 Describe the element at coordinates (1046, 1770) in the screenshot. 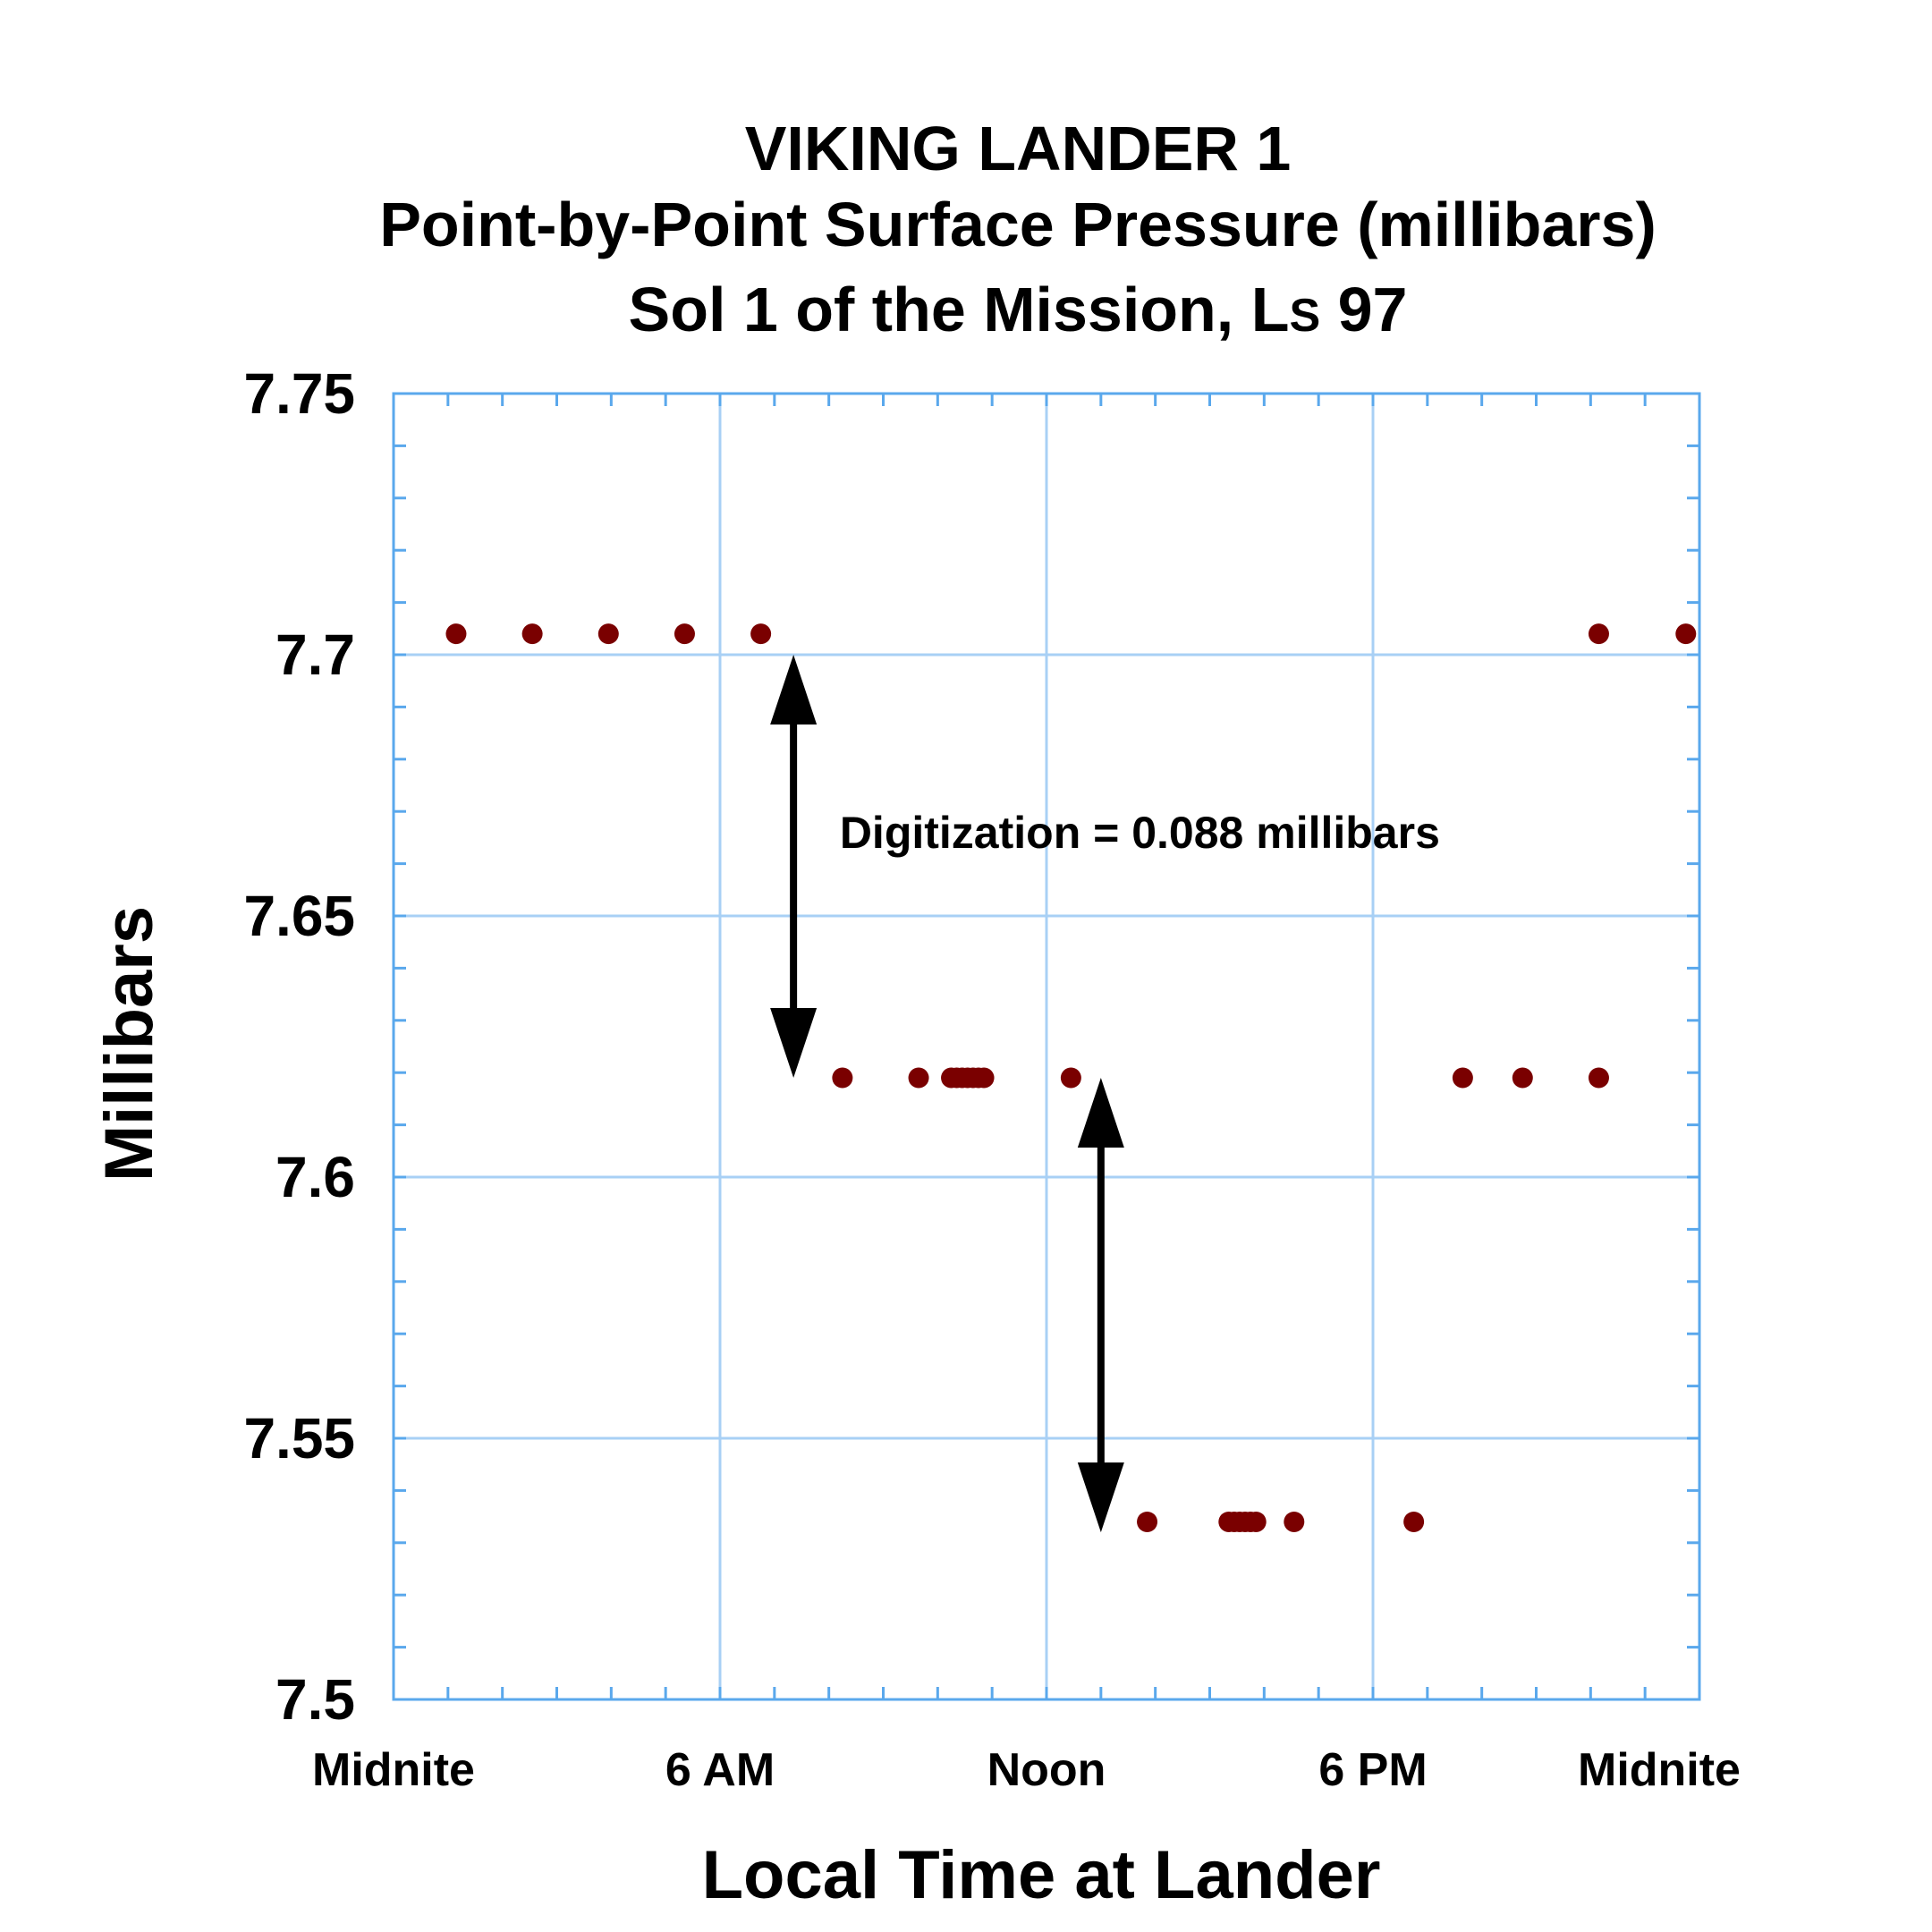

I see `x-tick-label: Noon` at that location.